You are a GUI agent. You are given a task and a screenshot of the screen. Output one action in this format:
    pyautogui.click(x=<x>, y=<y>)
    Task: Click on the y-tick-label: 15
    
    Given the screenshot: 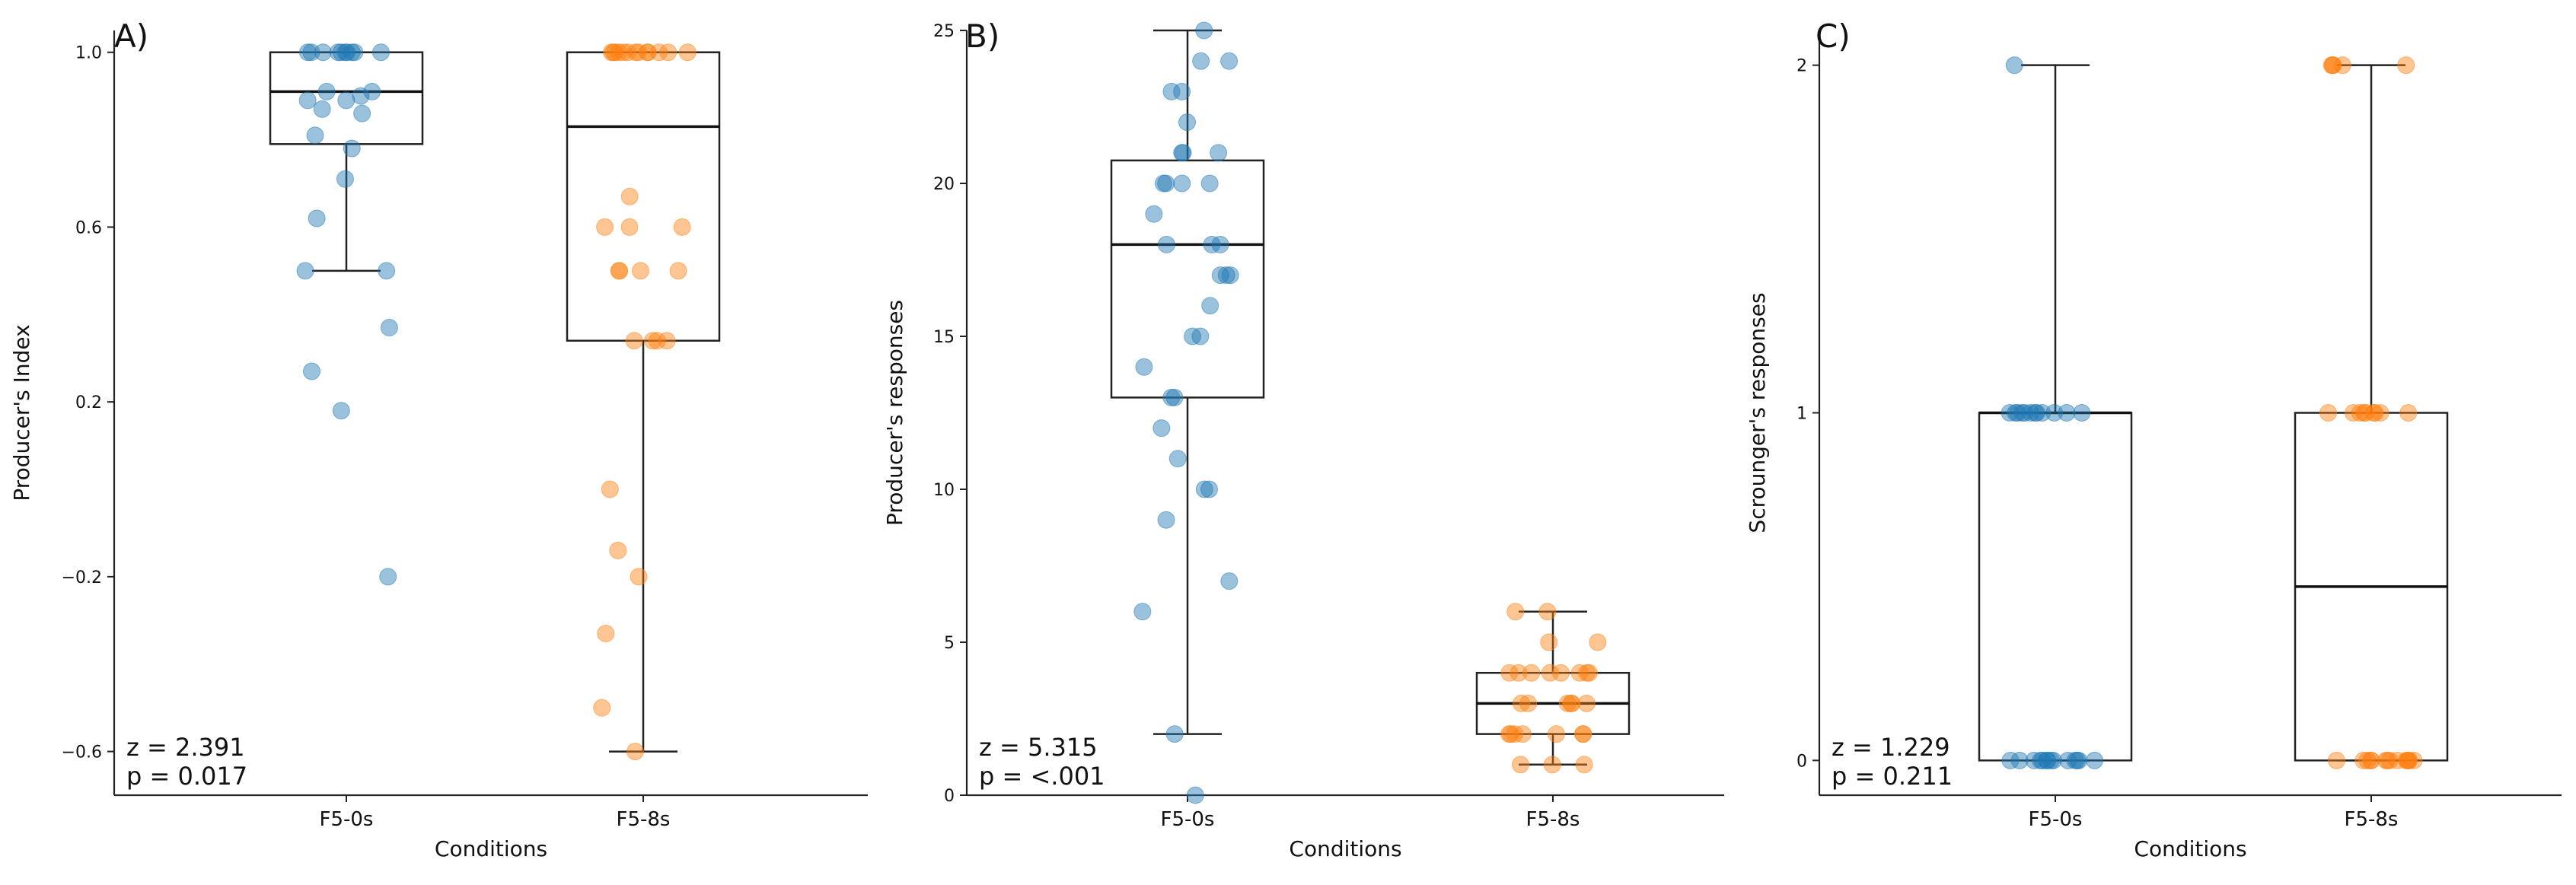 What is the action you would take?
    pyautogui.click(x=944, y=338)
    